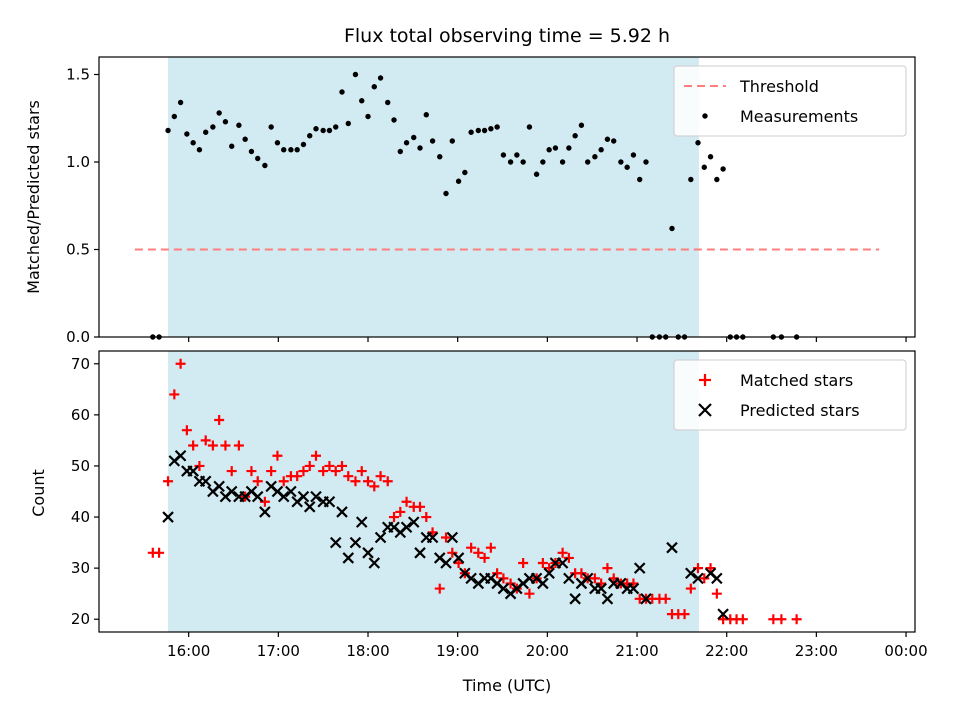 Image resolution: width=960 pixels, height=720 pixels. What do you see at coordinates (78, 250) in the screenshot?
I see `top-y-tick-label: 0.5` at bounding box center [78, 250].